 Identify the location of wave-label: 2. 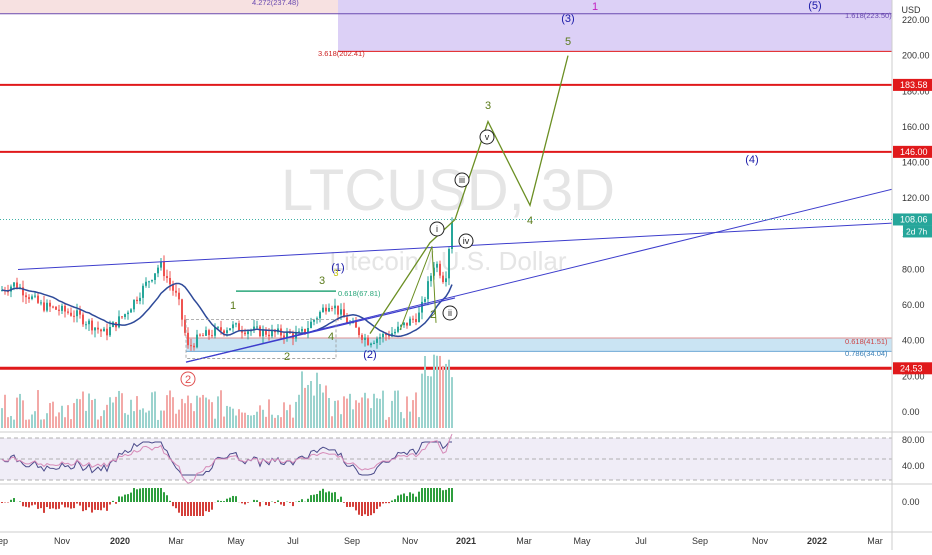
(287, 357).